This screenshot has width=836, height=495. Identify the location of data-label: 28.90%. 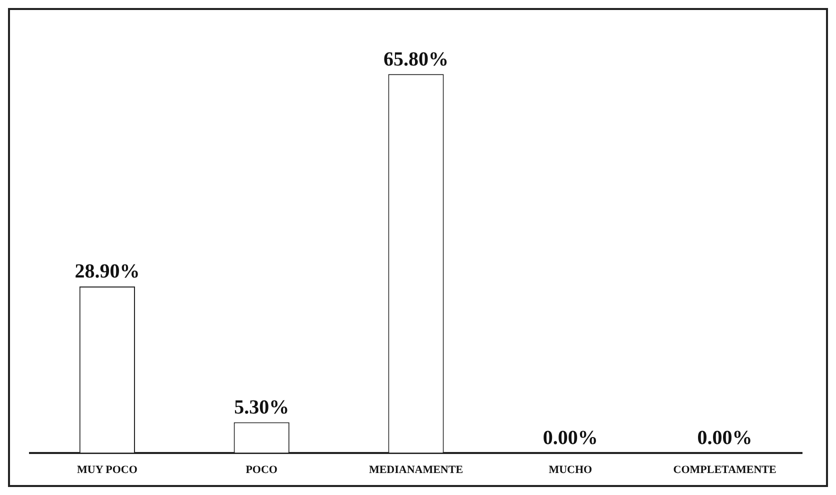
(107, 271).